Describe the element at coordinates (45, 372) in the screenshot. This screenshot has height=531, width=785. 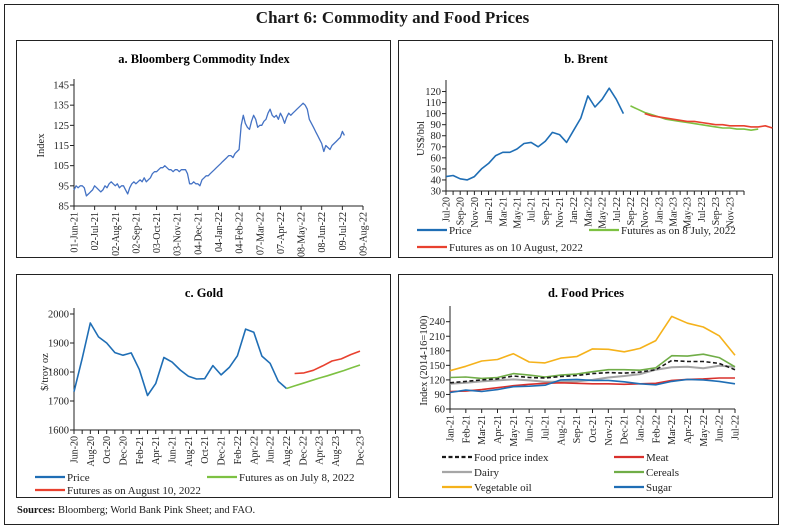
I see `y-axis-label: $/troy oz` at that location.